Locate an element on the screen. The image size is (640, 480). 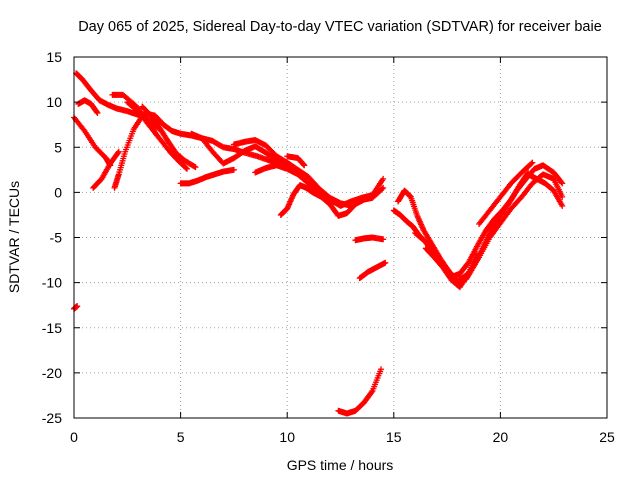
series-arc-o is located at coordinates (360, 391).